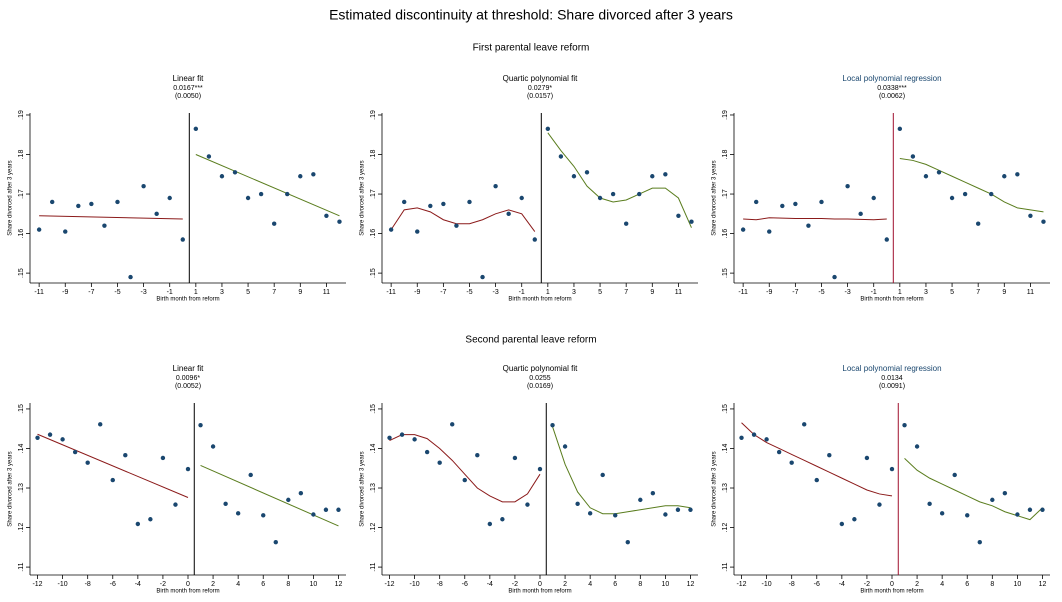 The height and width of the screenshot is (602, 1062). I want to click on x-tick-label: 6, so click(615, 584).